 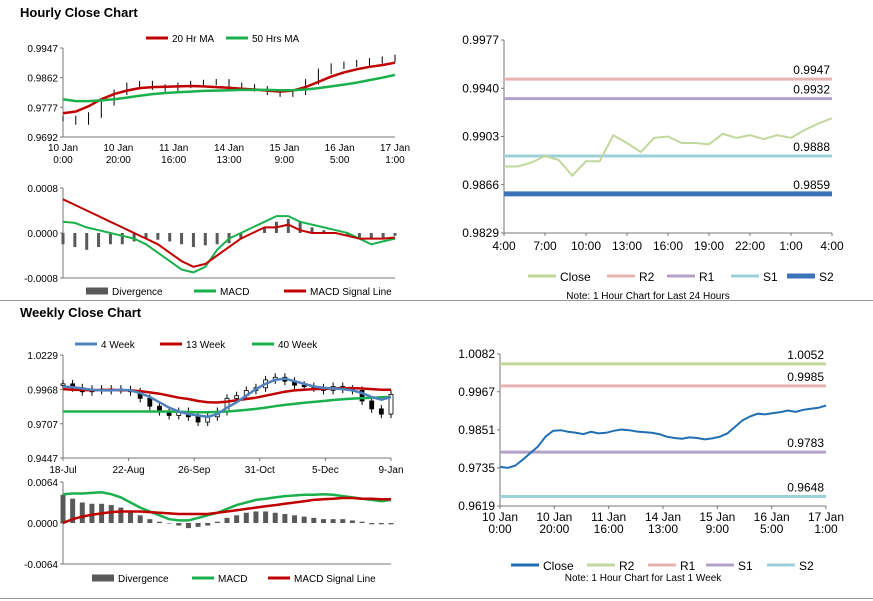 I want to click on bottom-divider, so click(x=436, y=598).